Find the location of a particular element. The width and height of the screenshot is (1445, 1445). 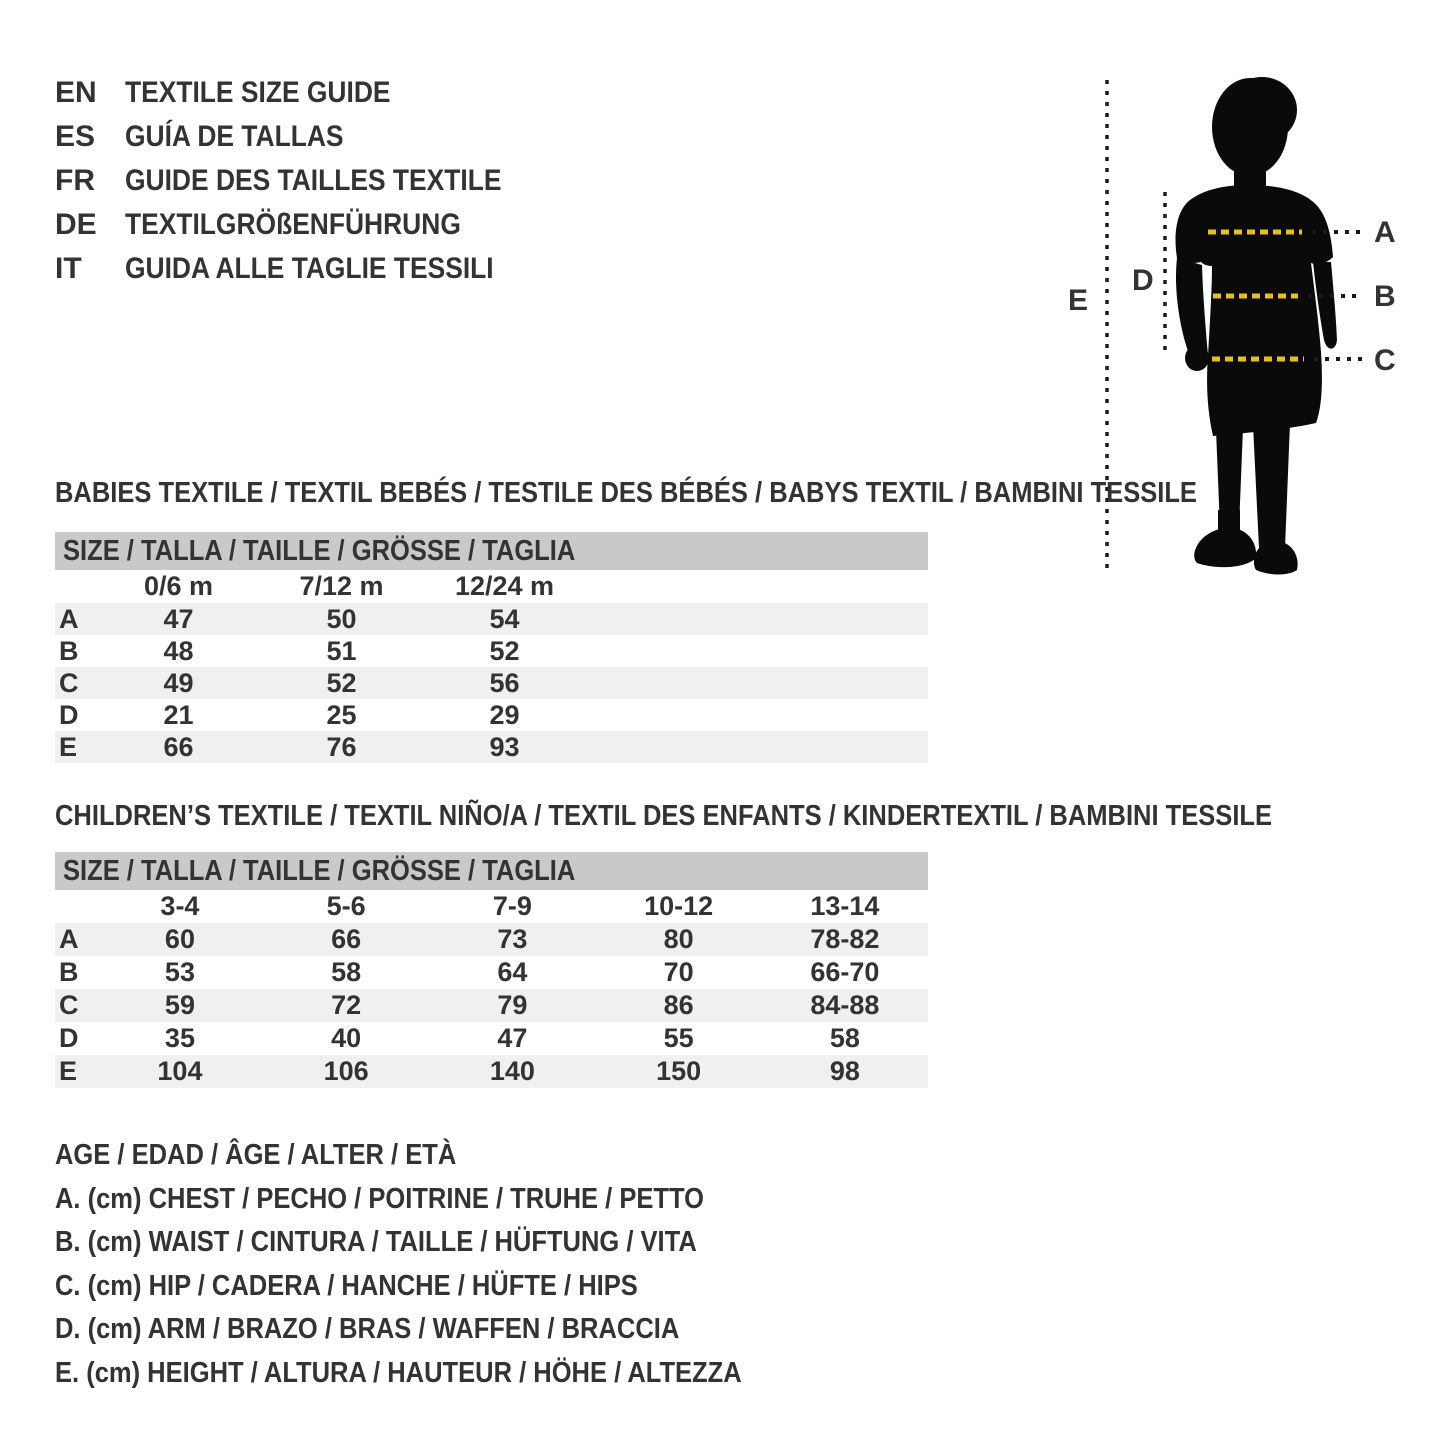

size-value-cell: 35 is located at coordinates (179, 1038).